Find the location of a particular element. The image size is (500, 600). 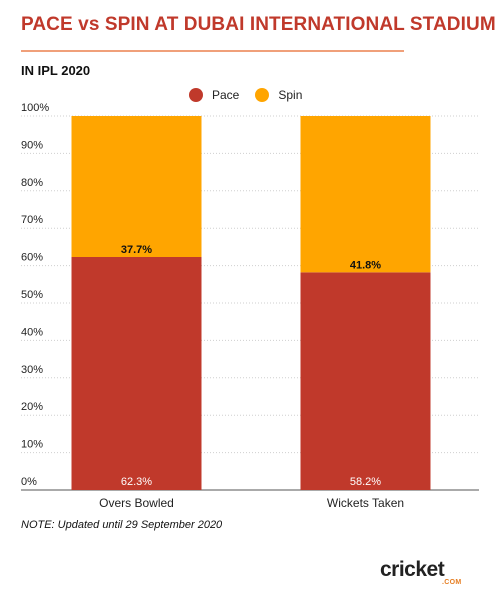

y-tick-label: 40% is located at coordinates (32, 332).